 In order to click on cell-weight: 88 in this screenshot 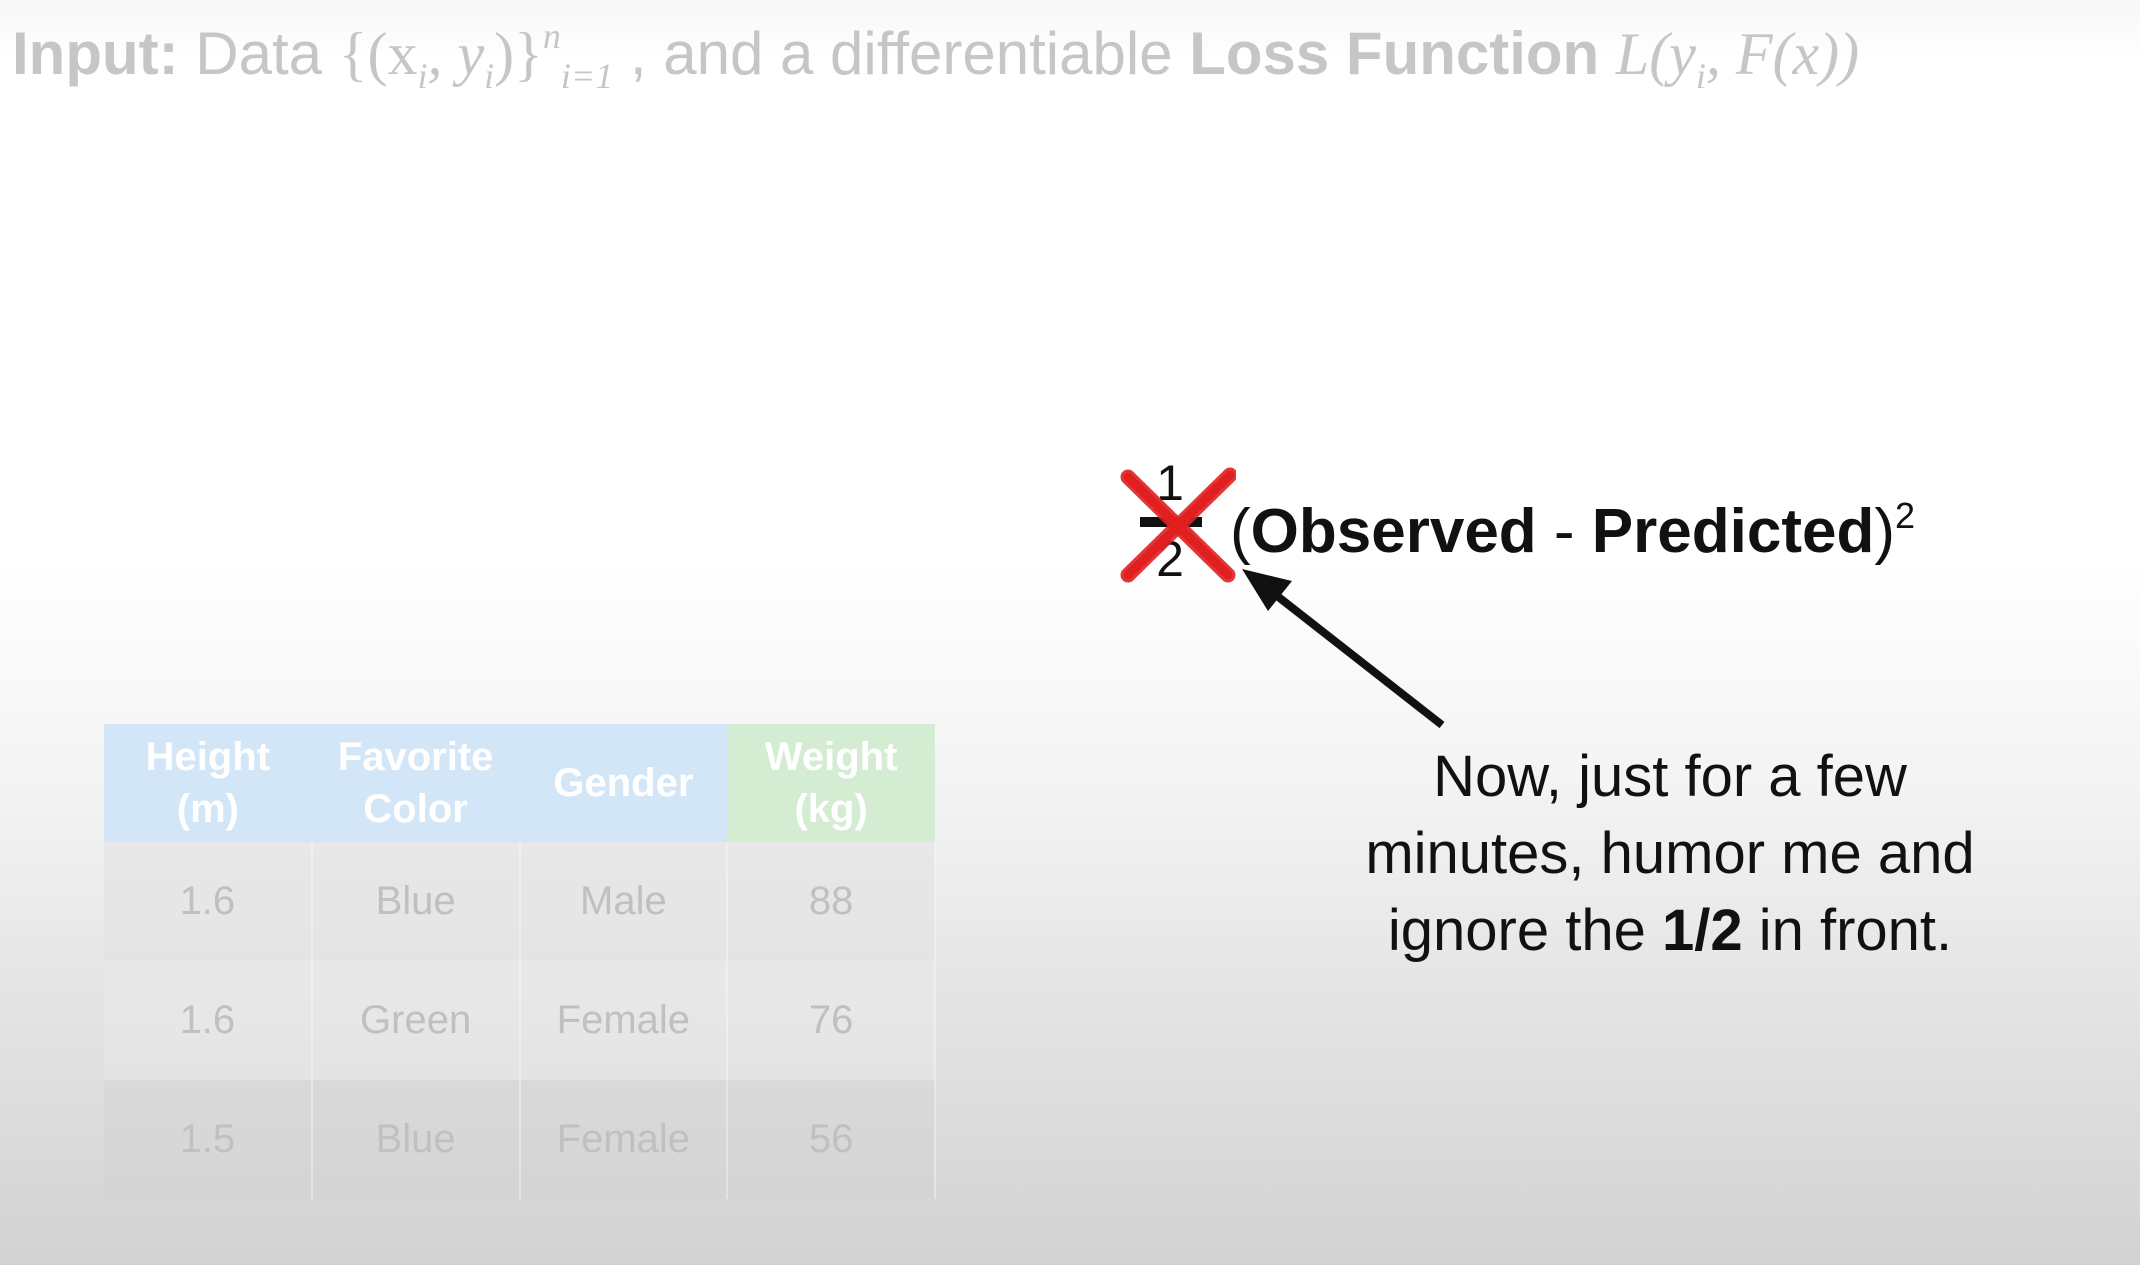, I will do `click(831, 901)`.